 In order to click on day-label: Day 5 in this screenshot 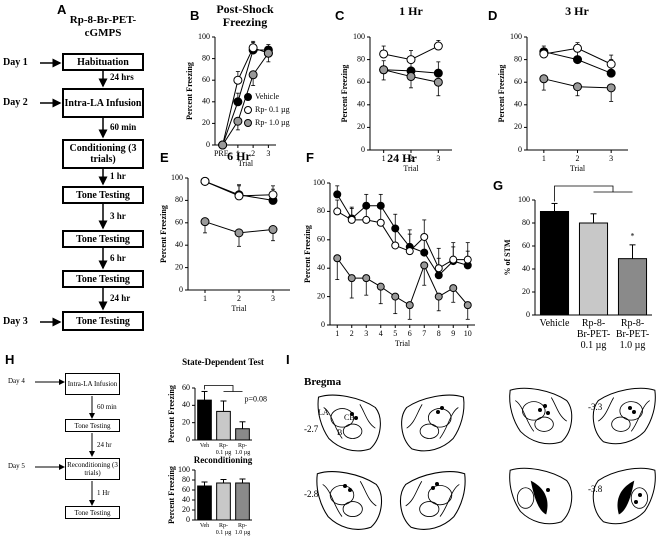, I will do `click(16, 466)`.